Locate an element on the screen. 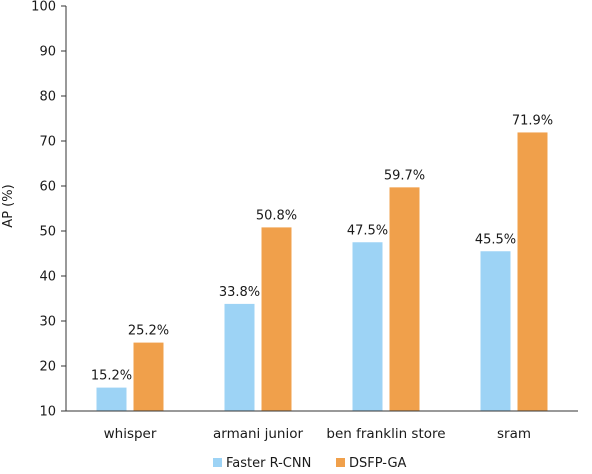 The image size is (592, 474). y-tick-label: 70 is located at coordinates (47, 142).